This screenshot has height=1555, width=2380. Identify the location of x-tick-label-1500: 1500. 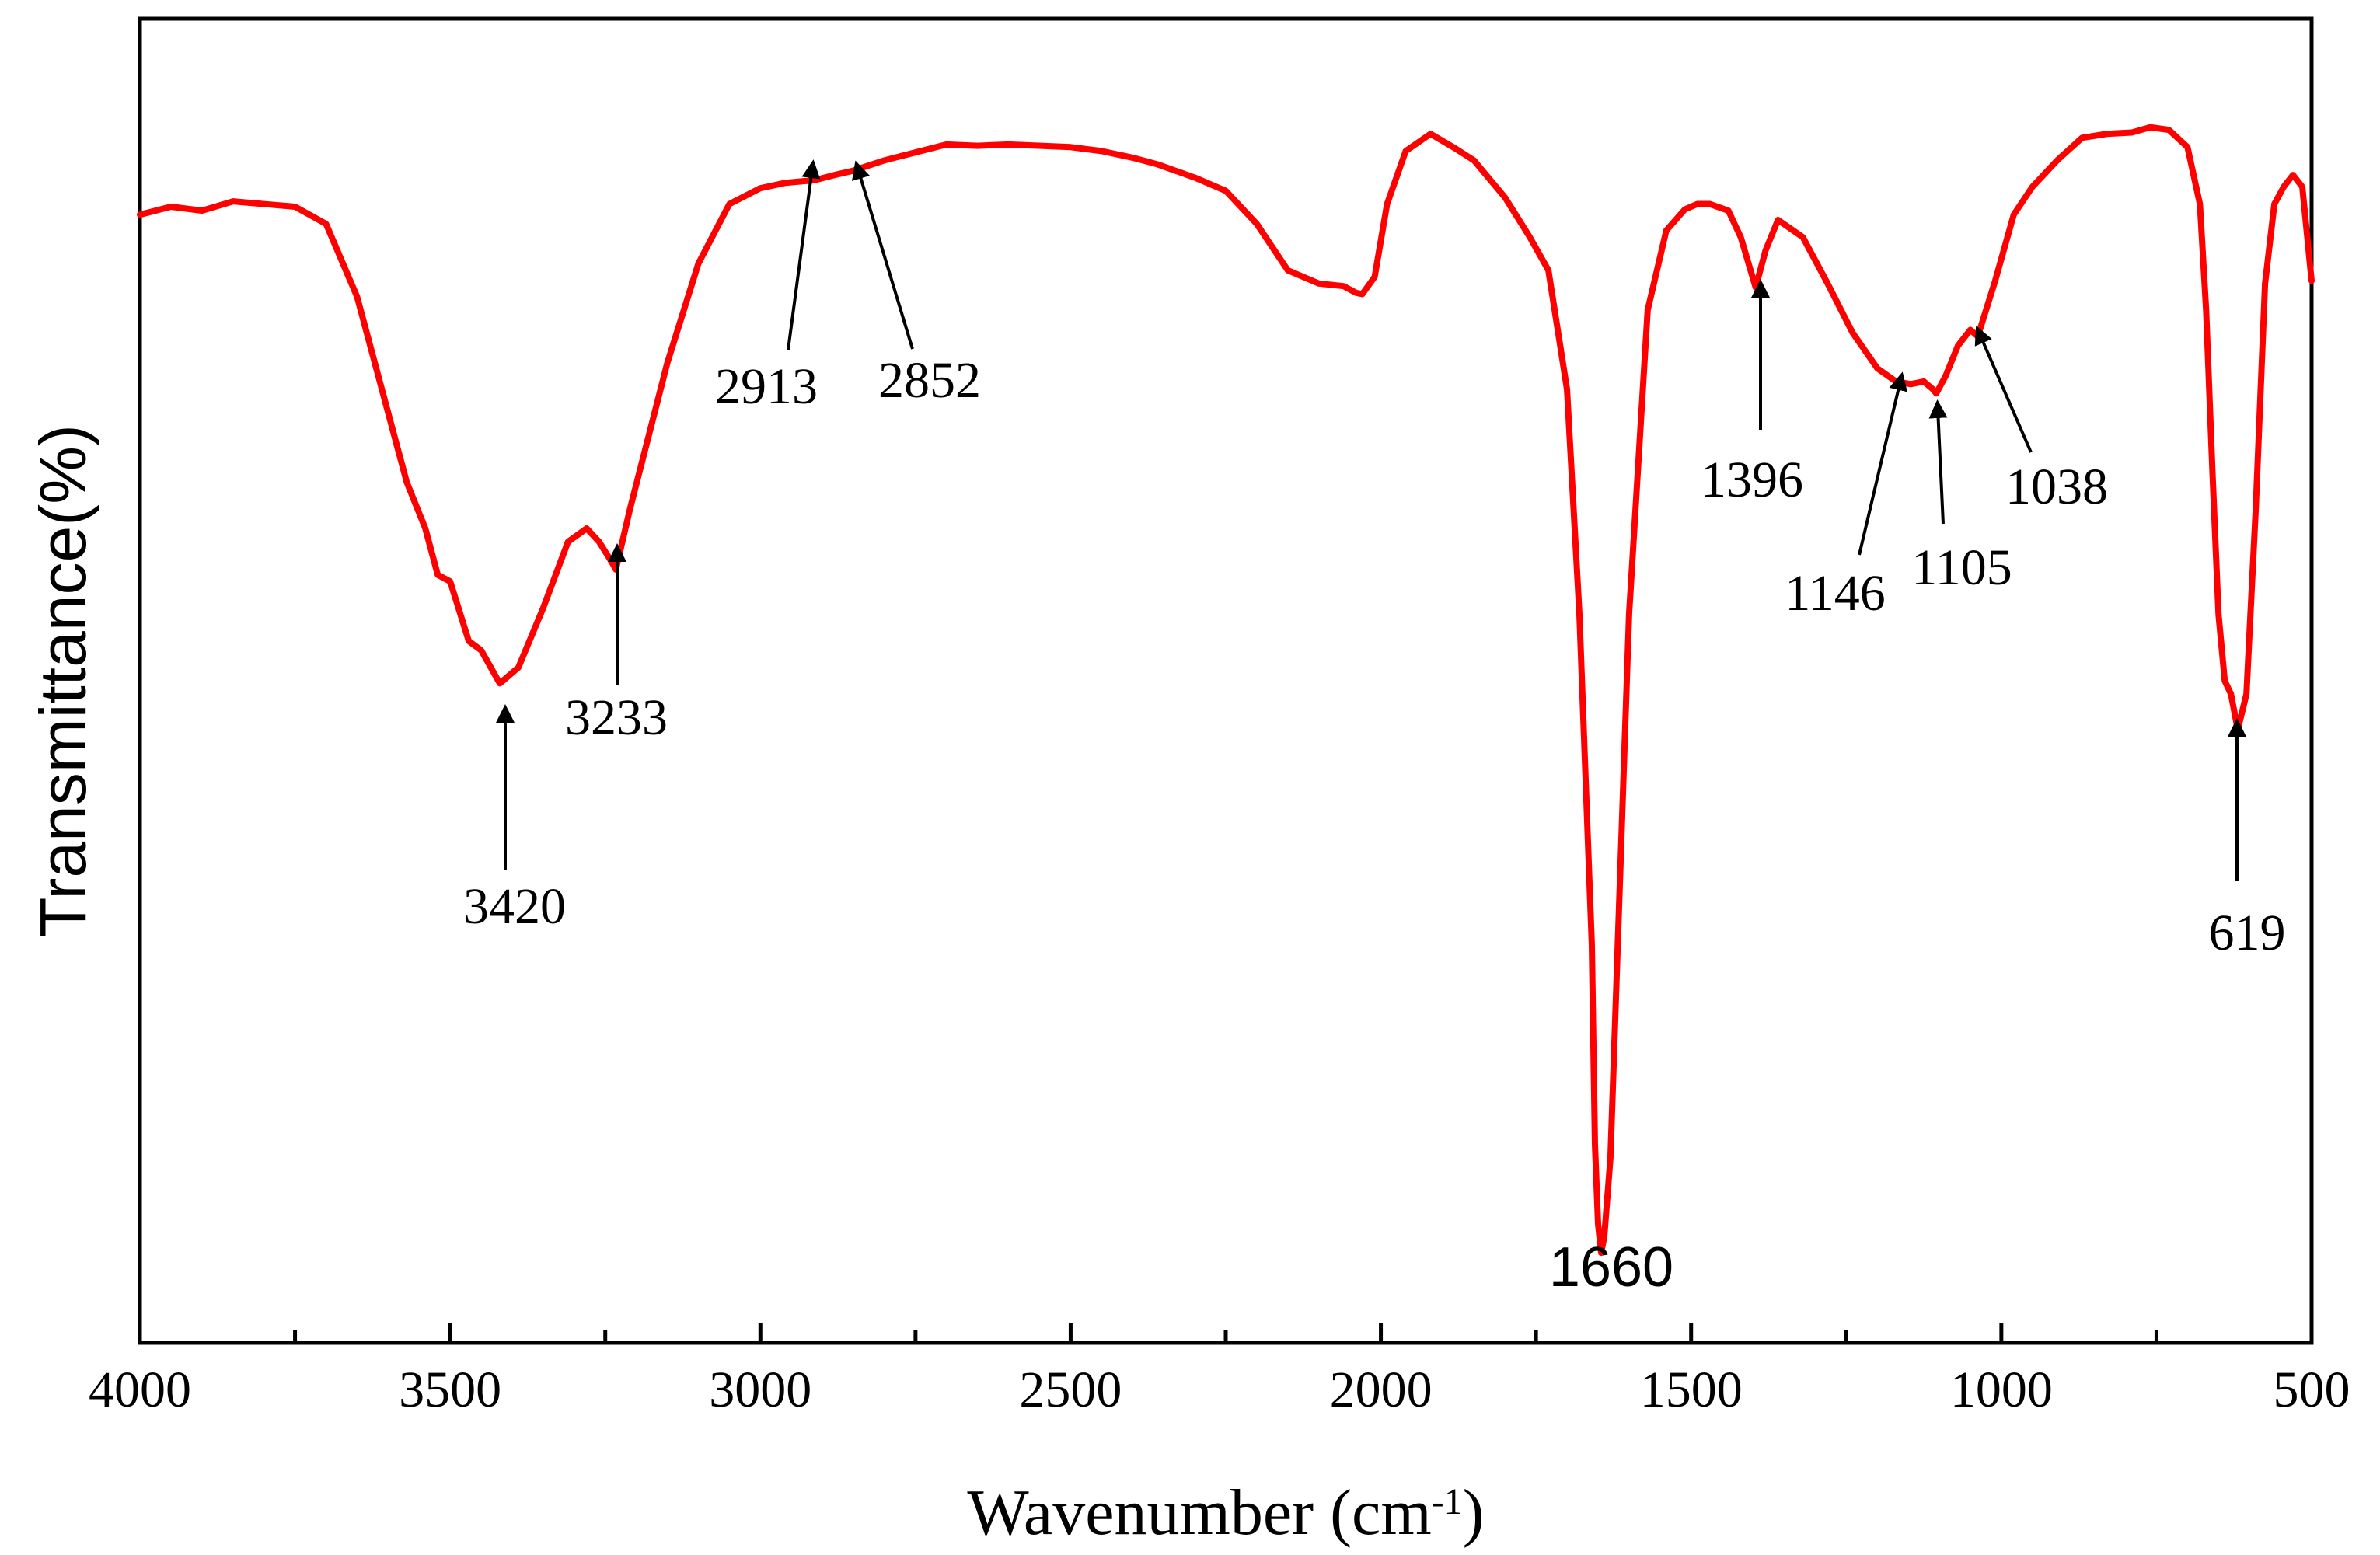
(1691, 1389).